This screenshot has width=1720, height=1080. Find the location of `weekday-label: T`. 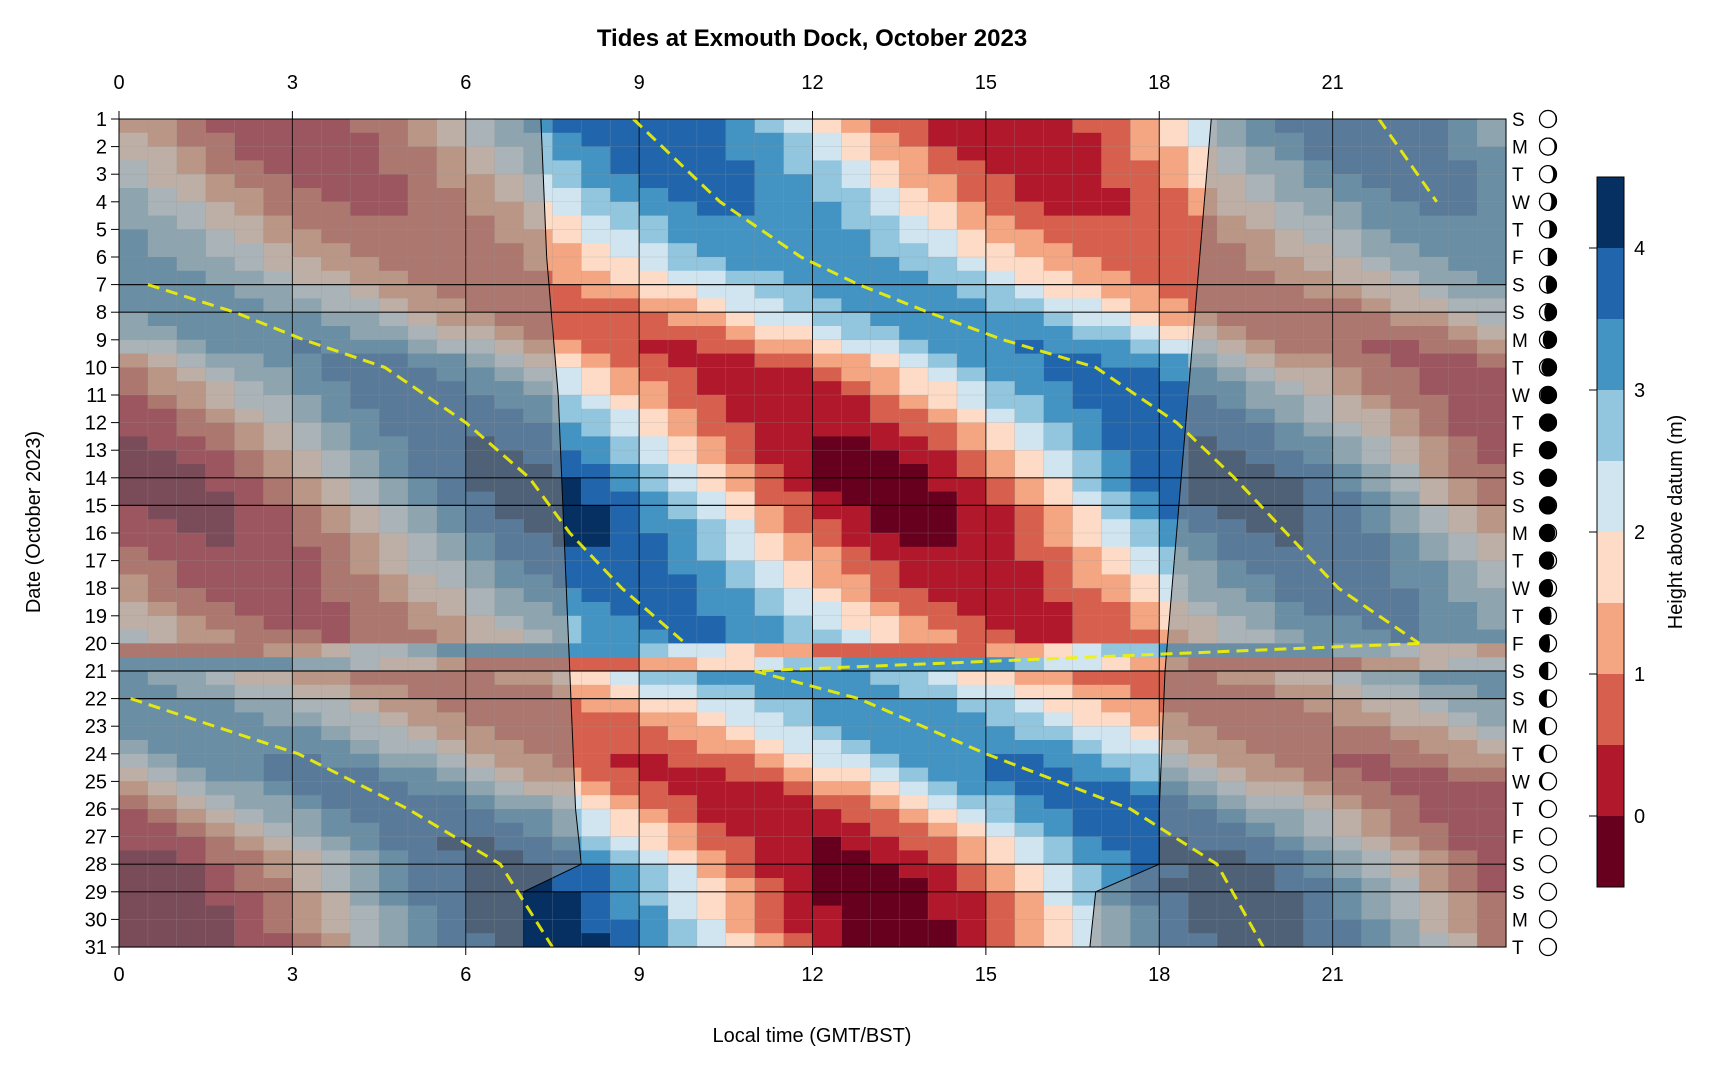

weekday-label: T is located at coordinates (1518, 175).